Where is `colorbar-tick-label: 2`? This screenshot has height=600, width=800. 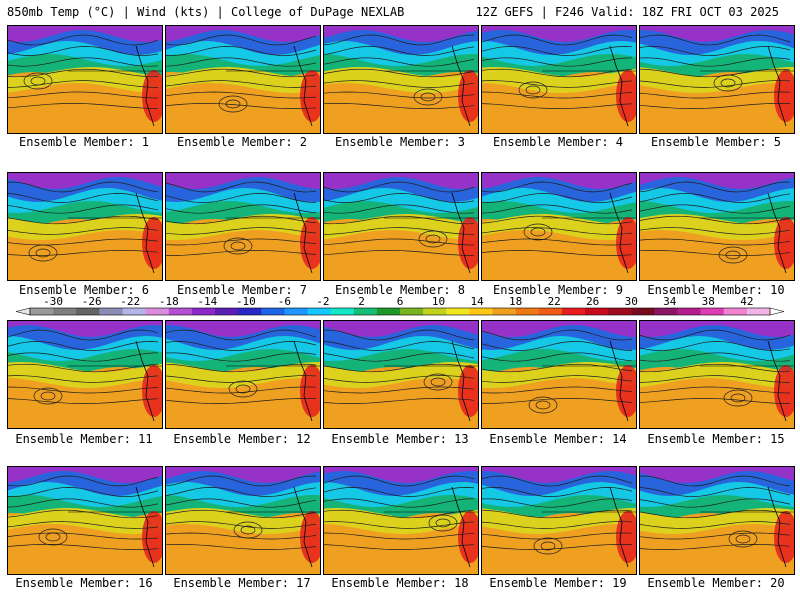
colorbar-tick-label: 2 is located at coordinates (361, 302).